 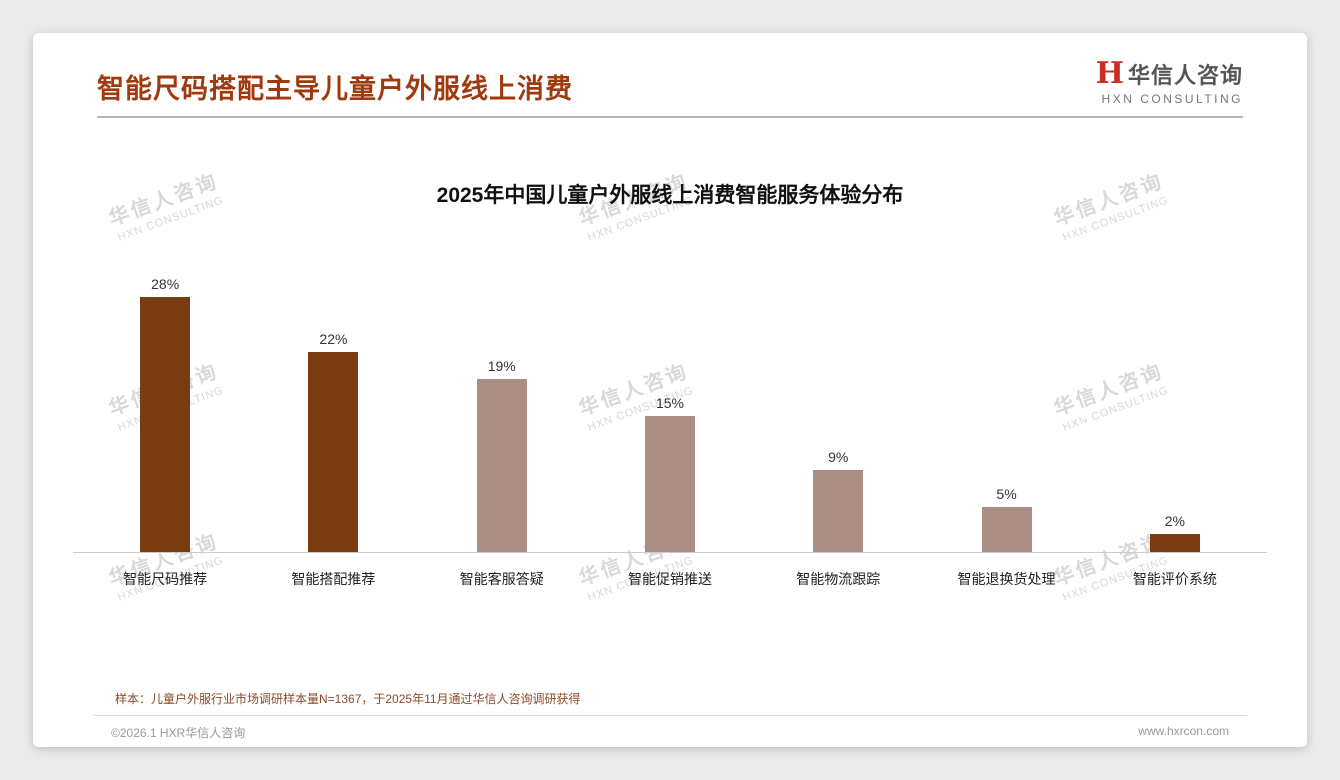 What do you see at coordinates (669, 402) in the screenshot?
I see `bar-value-label: 15%` at bounding box center [669, 402].